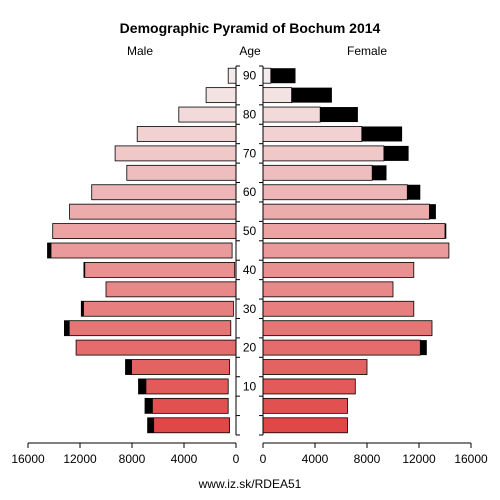 This screenshot has width=500, height=500. I want to click on age-tick-label: 30, so click(250, 309).